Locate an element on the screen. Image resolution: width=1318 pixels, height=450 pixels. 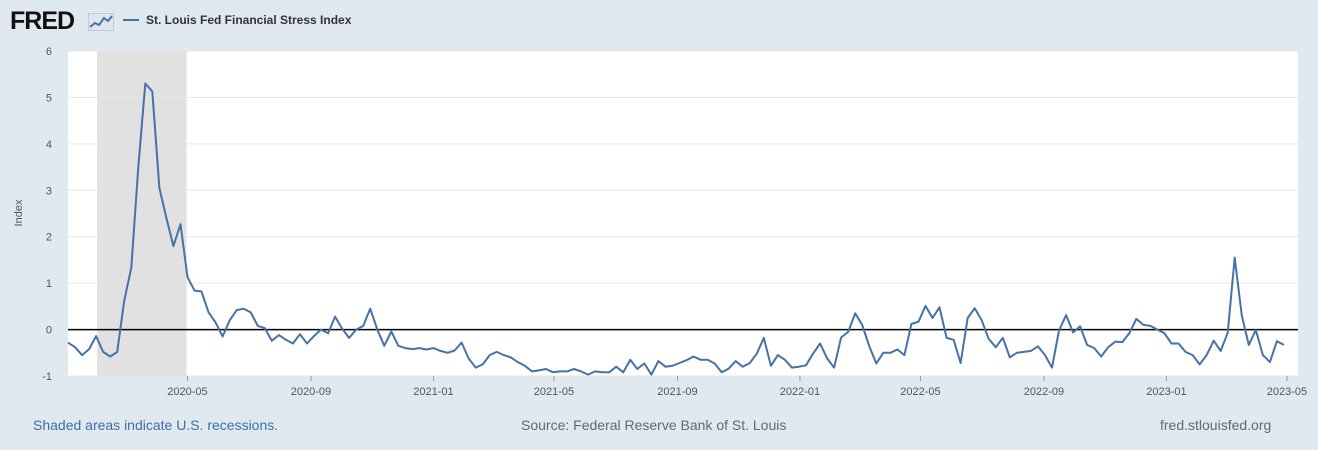
y-tick-label: -1 is located at coordinates (47, 377).